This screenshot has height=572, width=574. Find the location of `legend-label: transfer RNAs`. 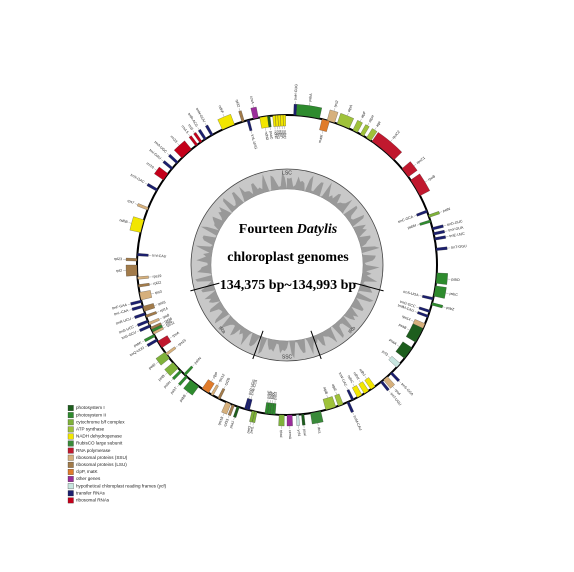

legend-label: transfer RNAs is located at coordinates (91, 492).